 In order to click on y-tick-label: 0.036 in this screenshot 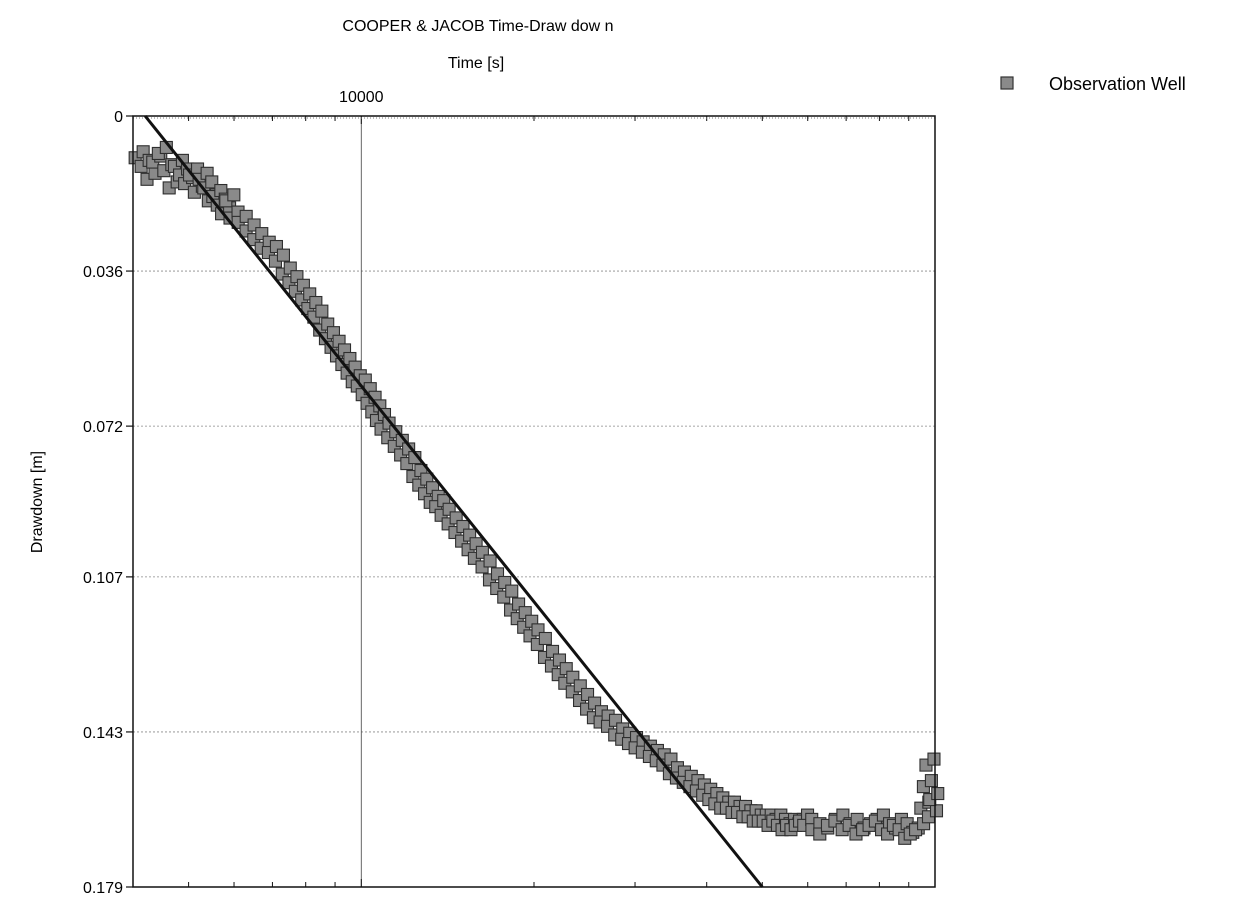, I will do `click(103, 272)`.